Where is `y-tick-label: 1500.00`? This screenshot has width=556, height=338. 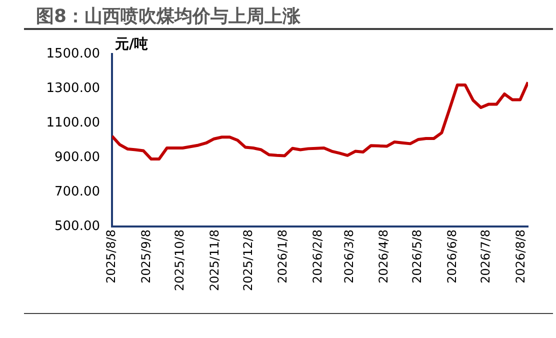
y-tick-label: 1500.00 is located at coordinates (73, 54).